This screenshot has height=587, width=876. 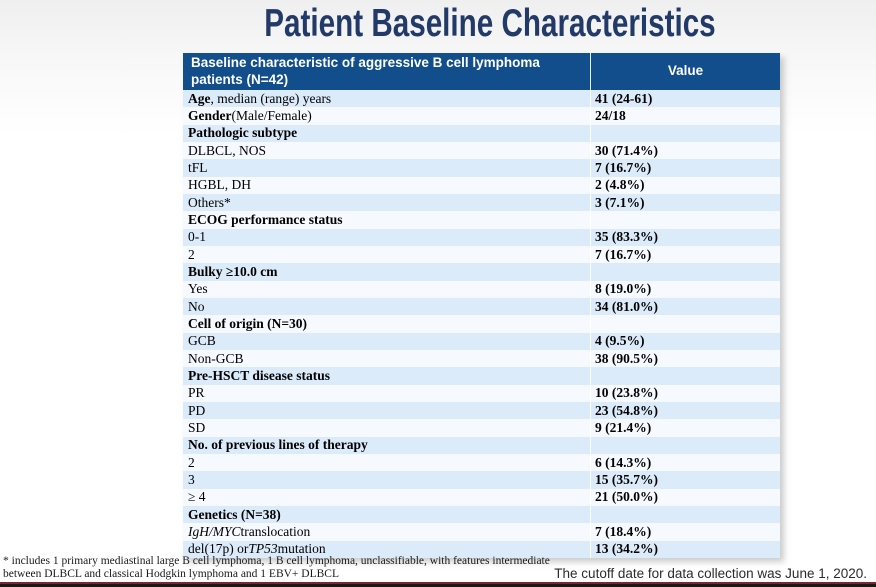 What do you see at coordinates (387, 272) in the screenshot?
I see `row-label: Bulky ≥10.0 cm` at bounding box center [387, 272].